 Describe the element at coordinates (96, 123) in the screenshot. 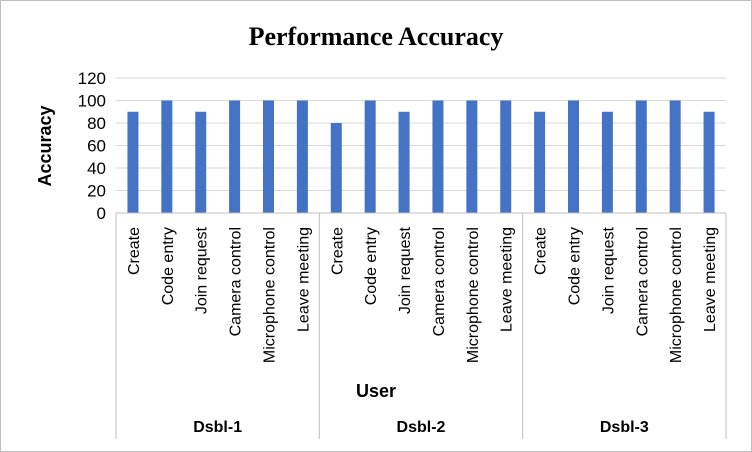

I see `y-tick-label: 80` at that location.